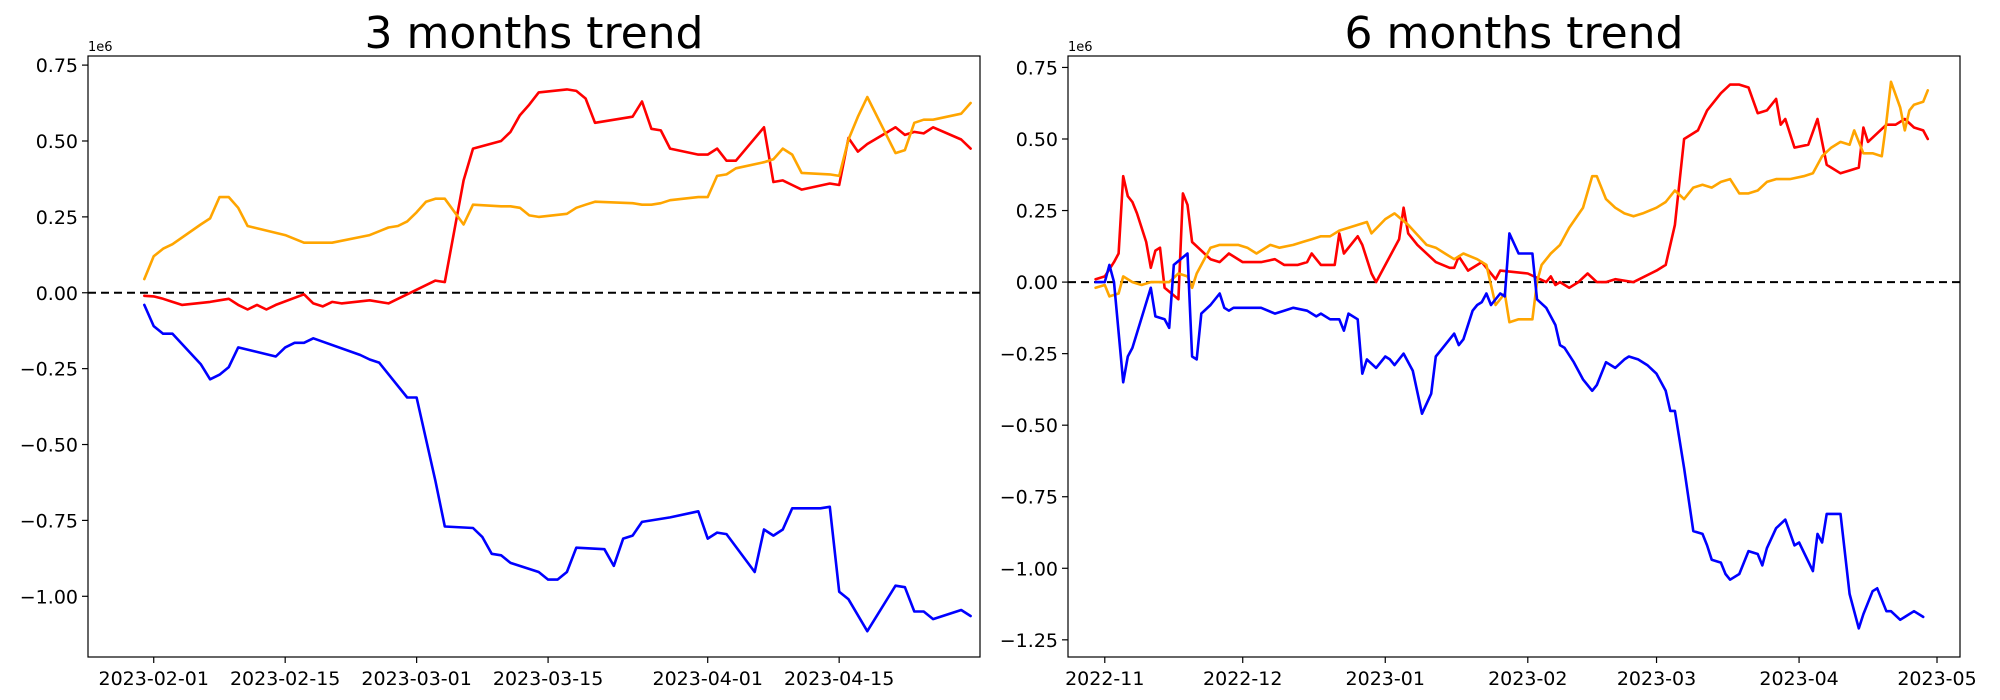 The height and width of the screenshot is (700, 2000). What do you see at coordinates (1242, 679) in the screenshot?
I see `x-tick-label: 2022-12` at bounding box center [1242, 679].